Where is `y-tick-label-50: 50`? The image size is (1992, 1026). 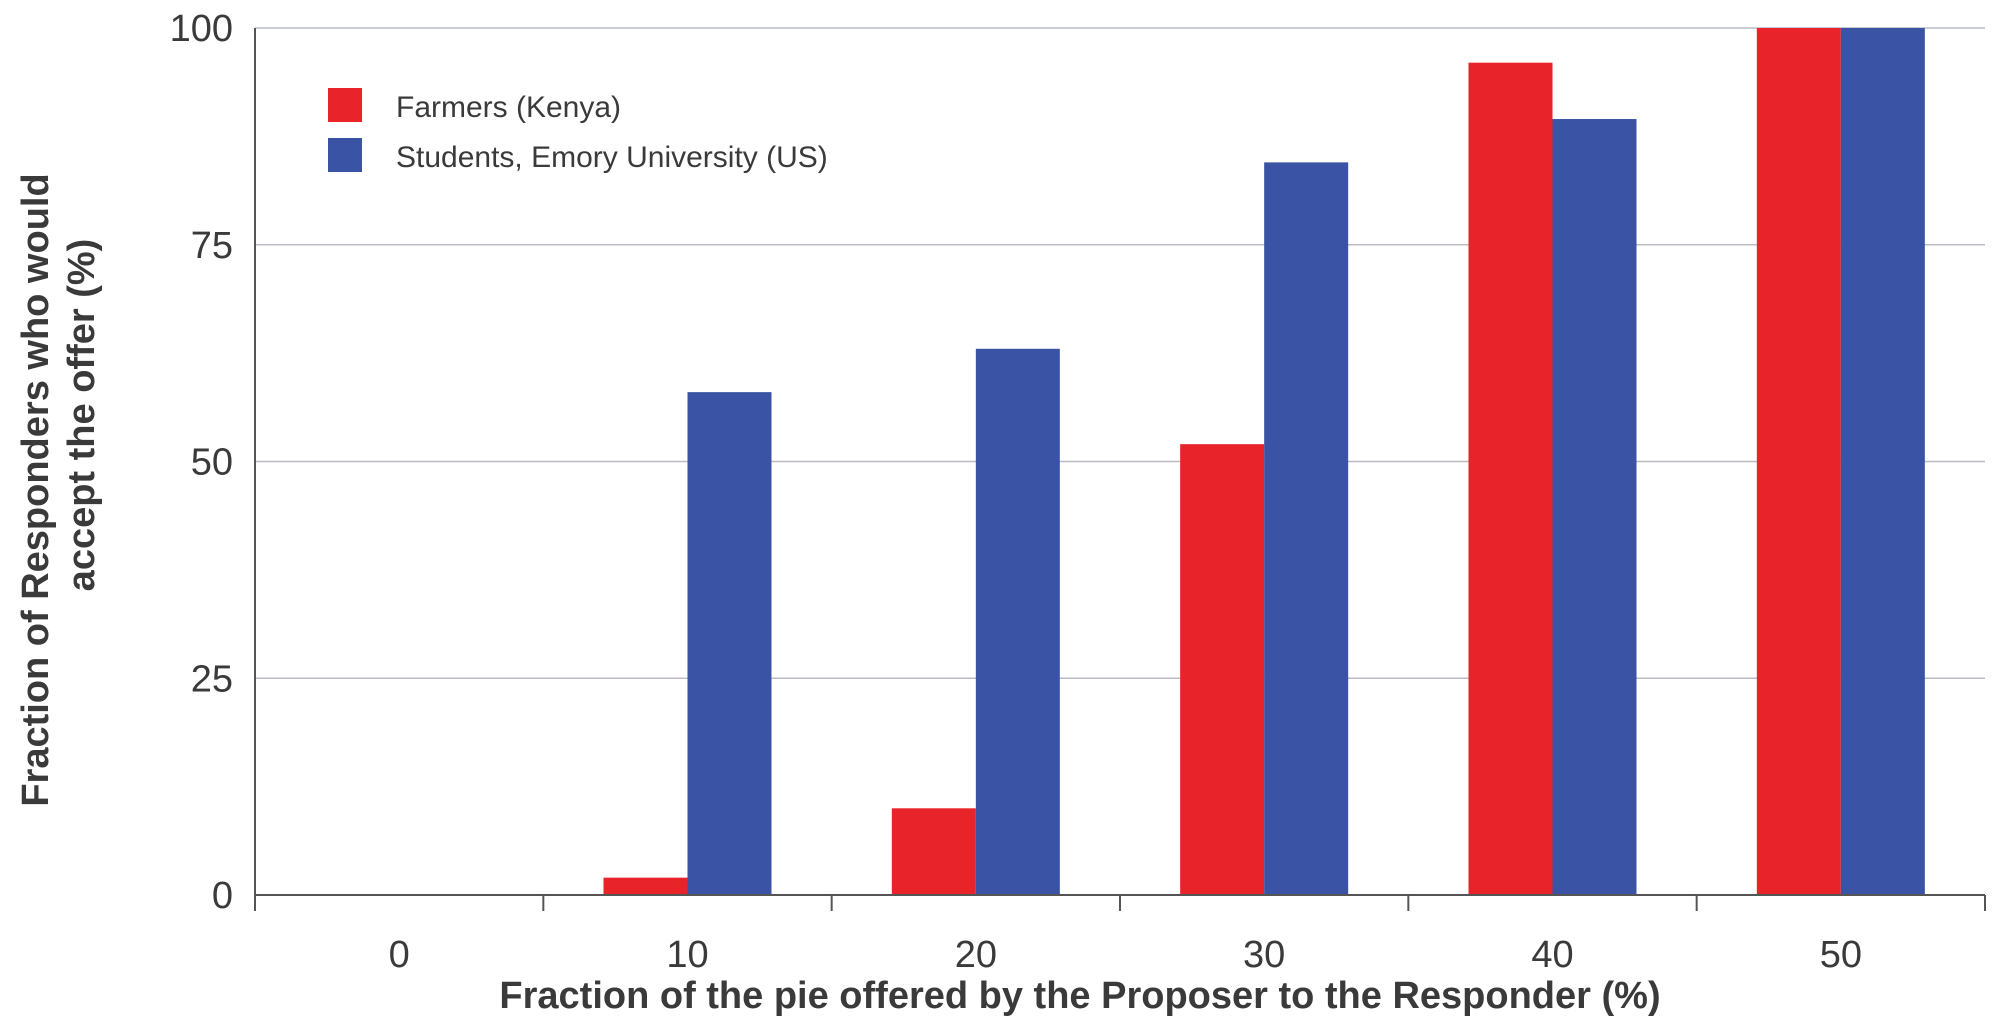 y-tick-label-50: 50 is located at coordinates (212, 463).